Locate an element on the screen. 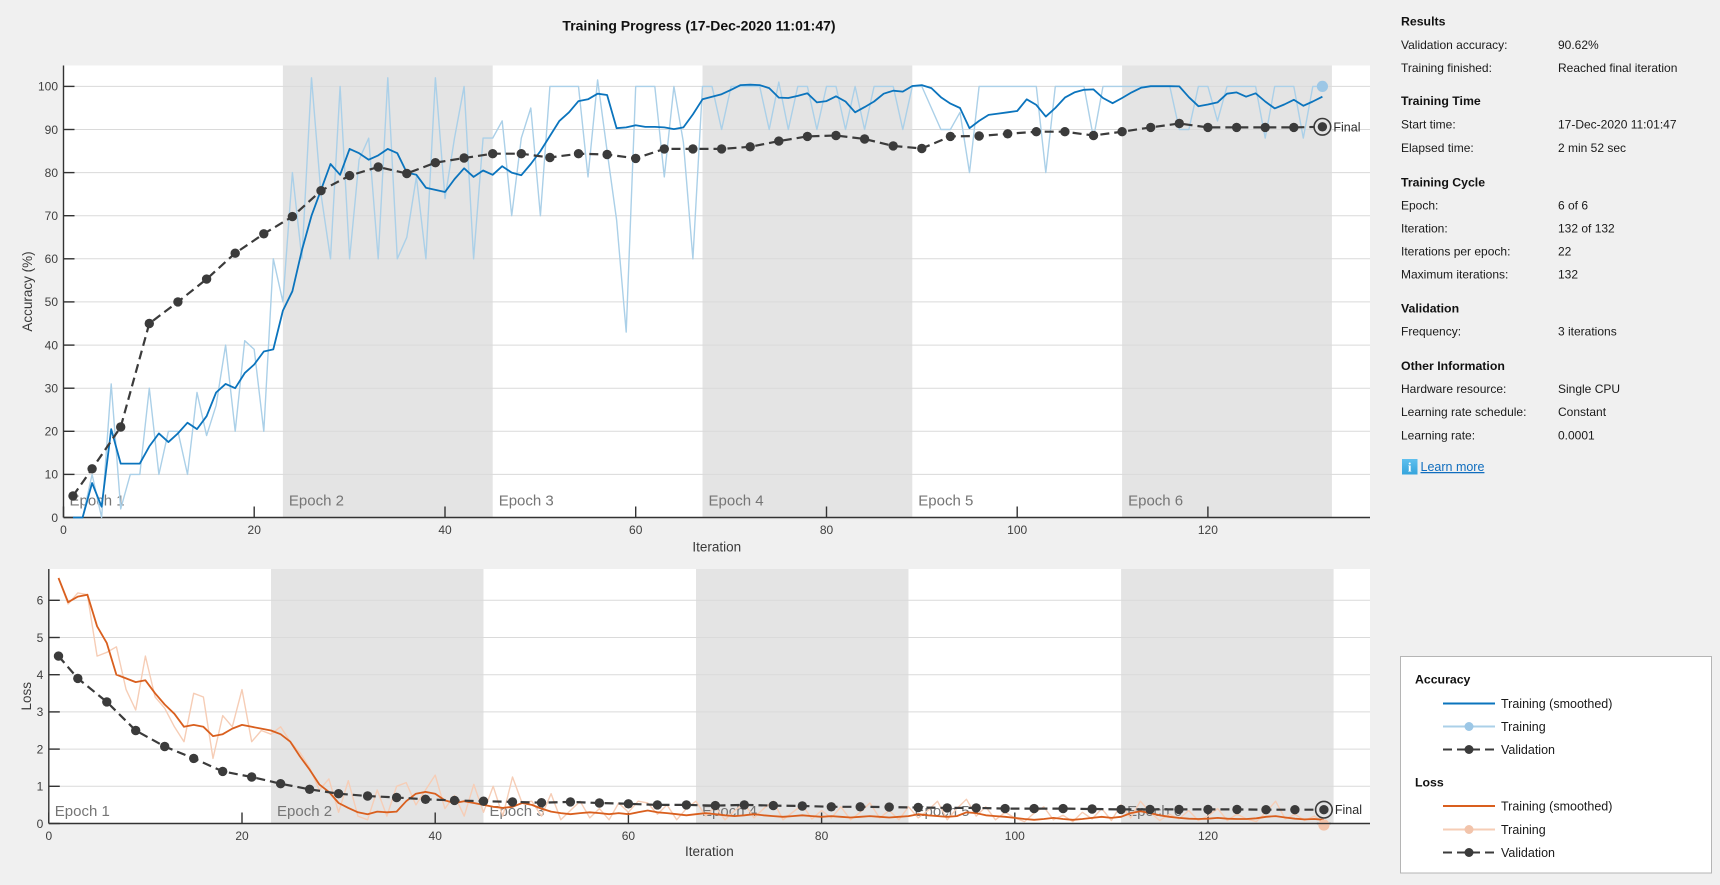 This screenshot has width=1720, height=885. svg-text: Training Cycle is located at coordinates (1443, 182).